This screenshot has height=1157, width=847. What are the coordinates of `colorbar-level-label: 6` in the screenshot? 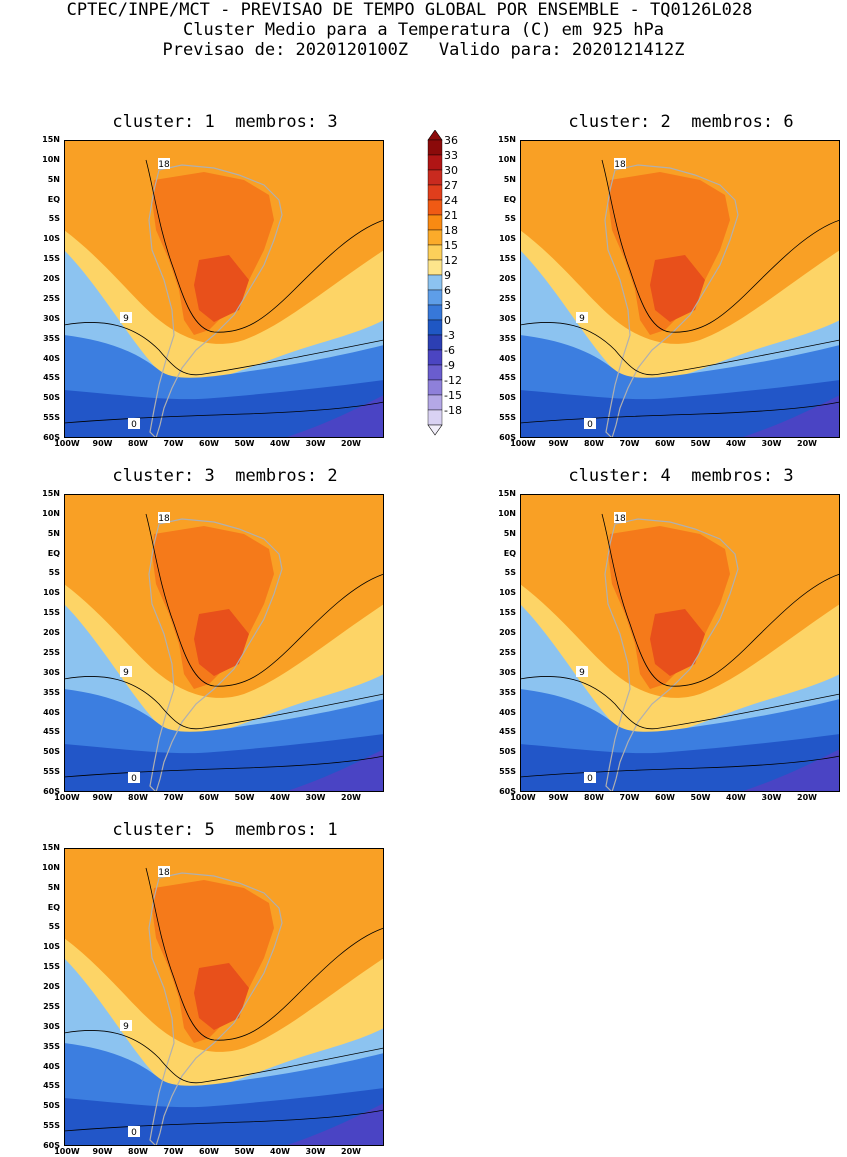 It's located at (447, 290).